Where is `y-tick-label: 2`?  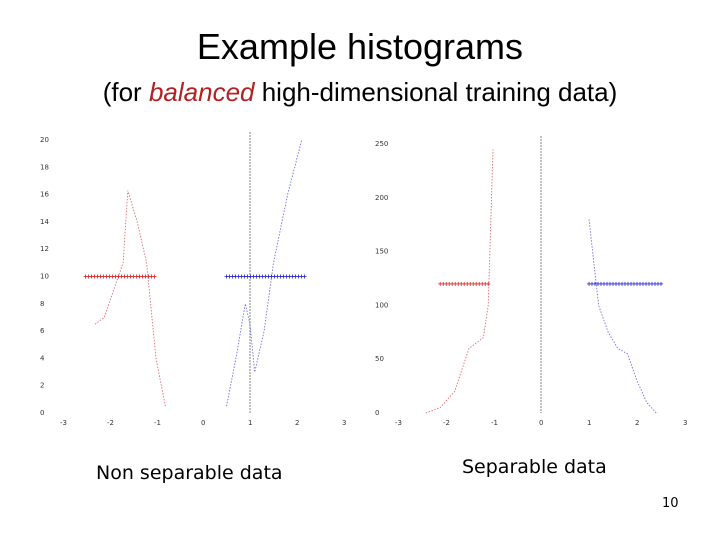
y-tick-label: 2 is located at coordinates (42, 386).